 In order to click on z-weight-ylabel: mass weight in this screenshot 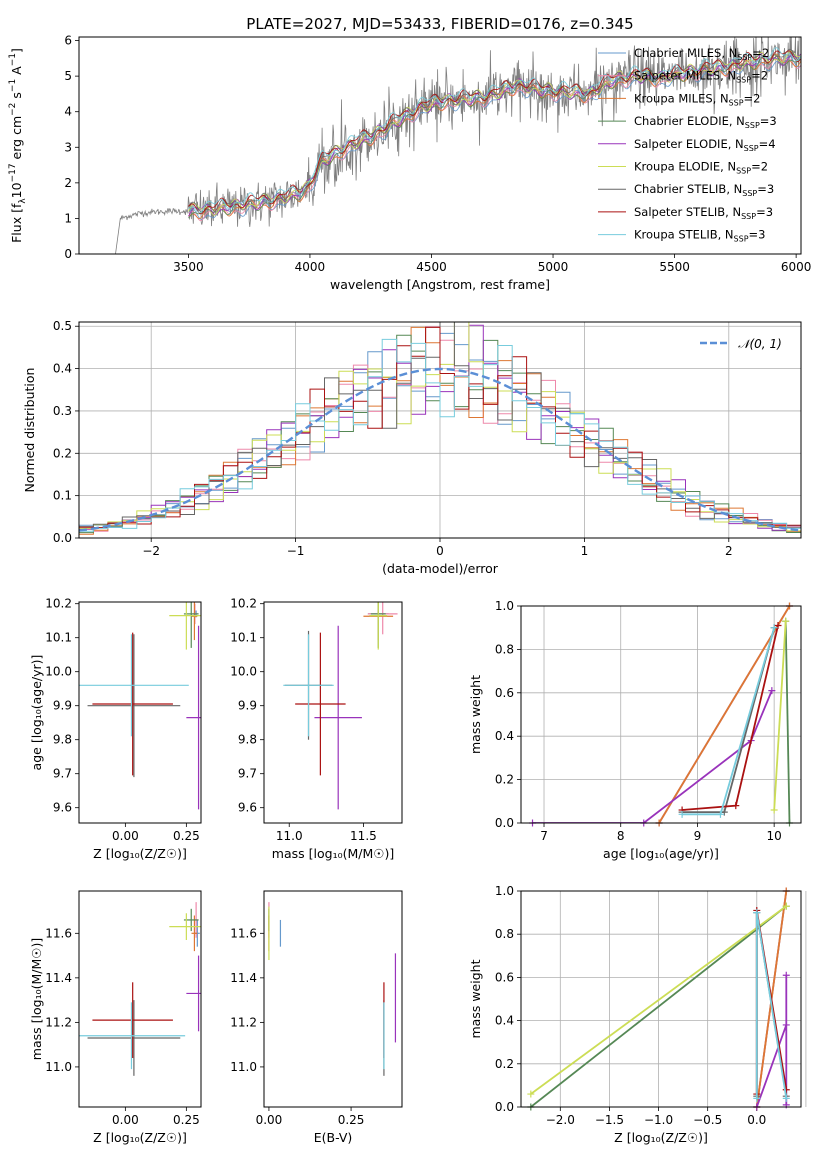, I will do `click(475, 998)`.